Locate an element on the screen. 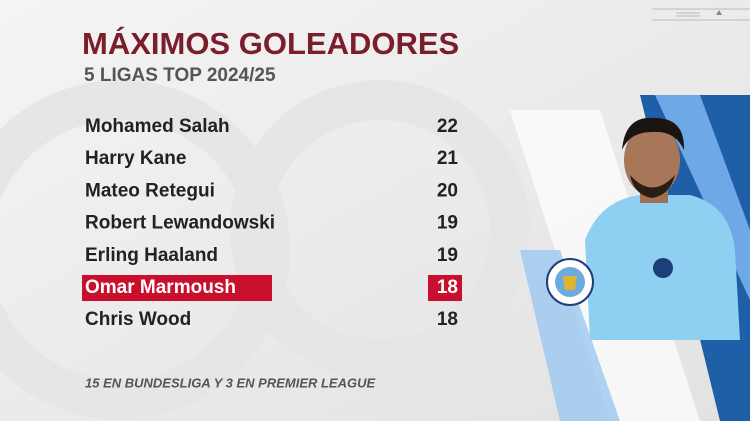  highlight-name-box is located at coordinates (177, 288).